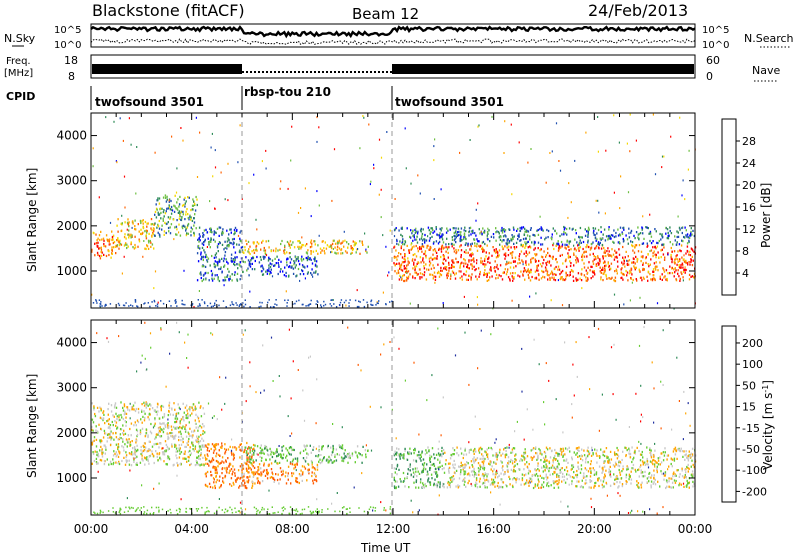  Describe the element at coordinates (766, 70) in the screenshot. I see `nave-label: Nave` at that location.